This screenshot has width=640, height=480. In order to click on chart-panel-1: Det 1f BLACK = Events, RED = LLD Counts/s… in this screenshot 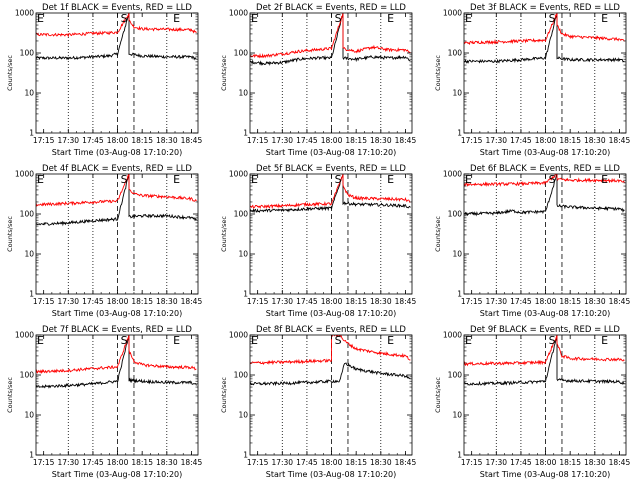, I will do `click(104, 80)`.